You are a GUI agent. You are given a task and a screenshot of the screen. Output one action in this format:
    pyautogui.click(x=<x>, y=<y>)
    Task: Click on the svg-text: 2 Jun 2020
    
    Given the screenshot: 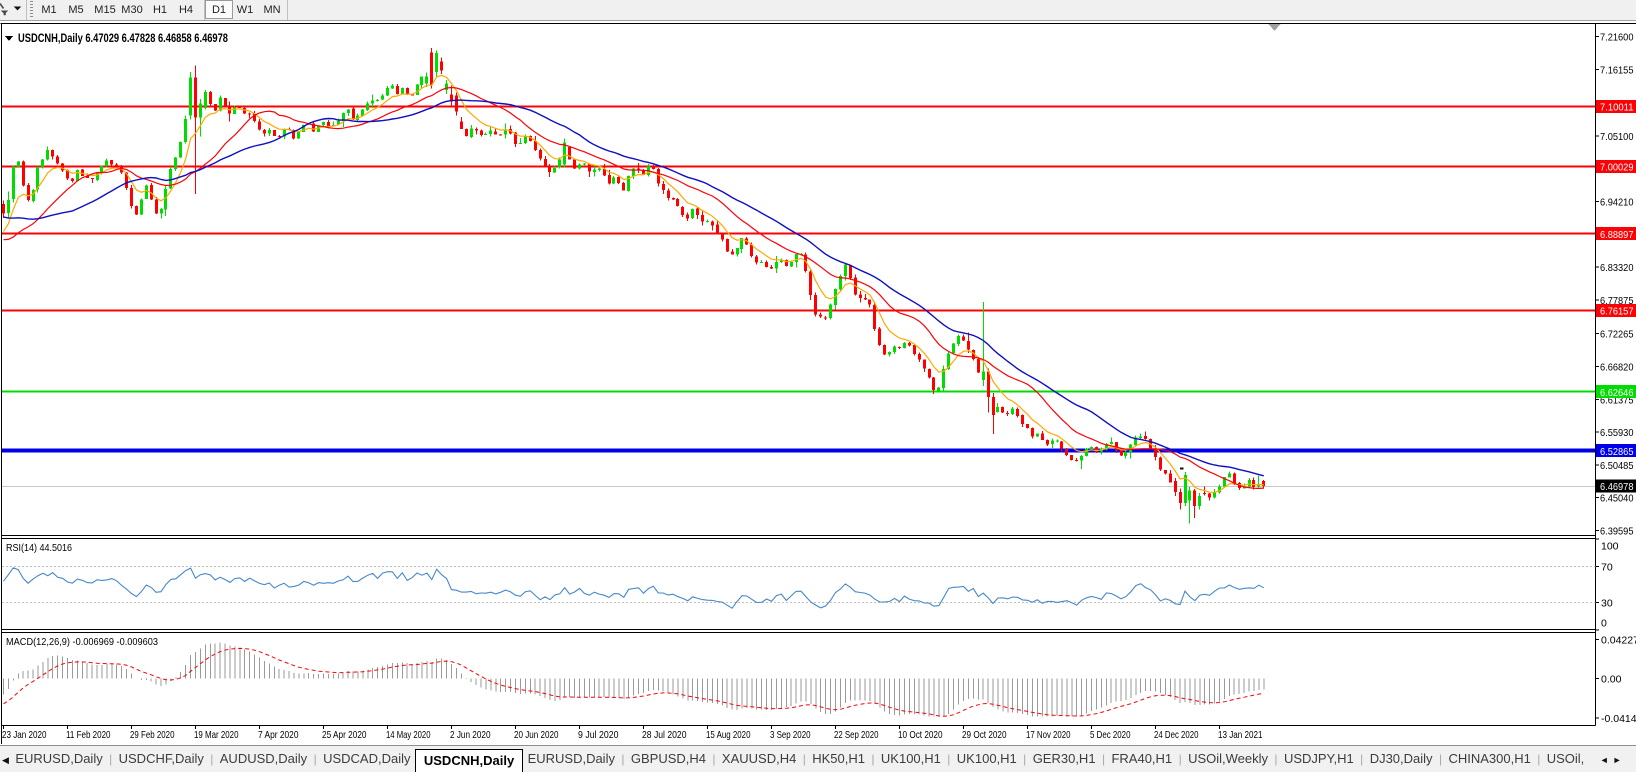 What is the action you would take?
    pyautogui.click(x=470, y=735)
    